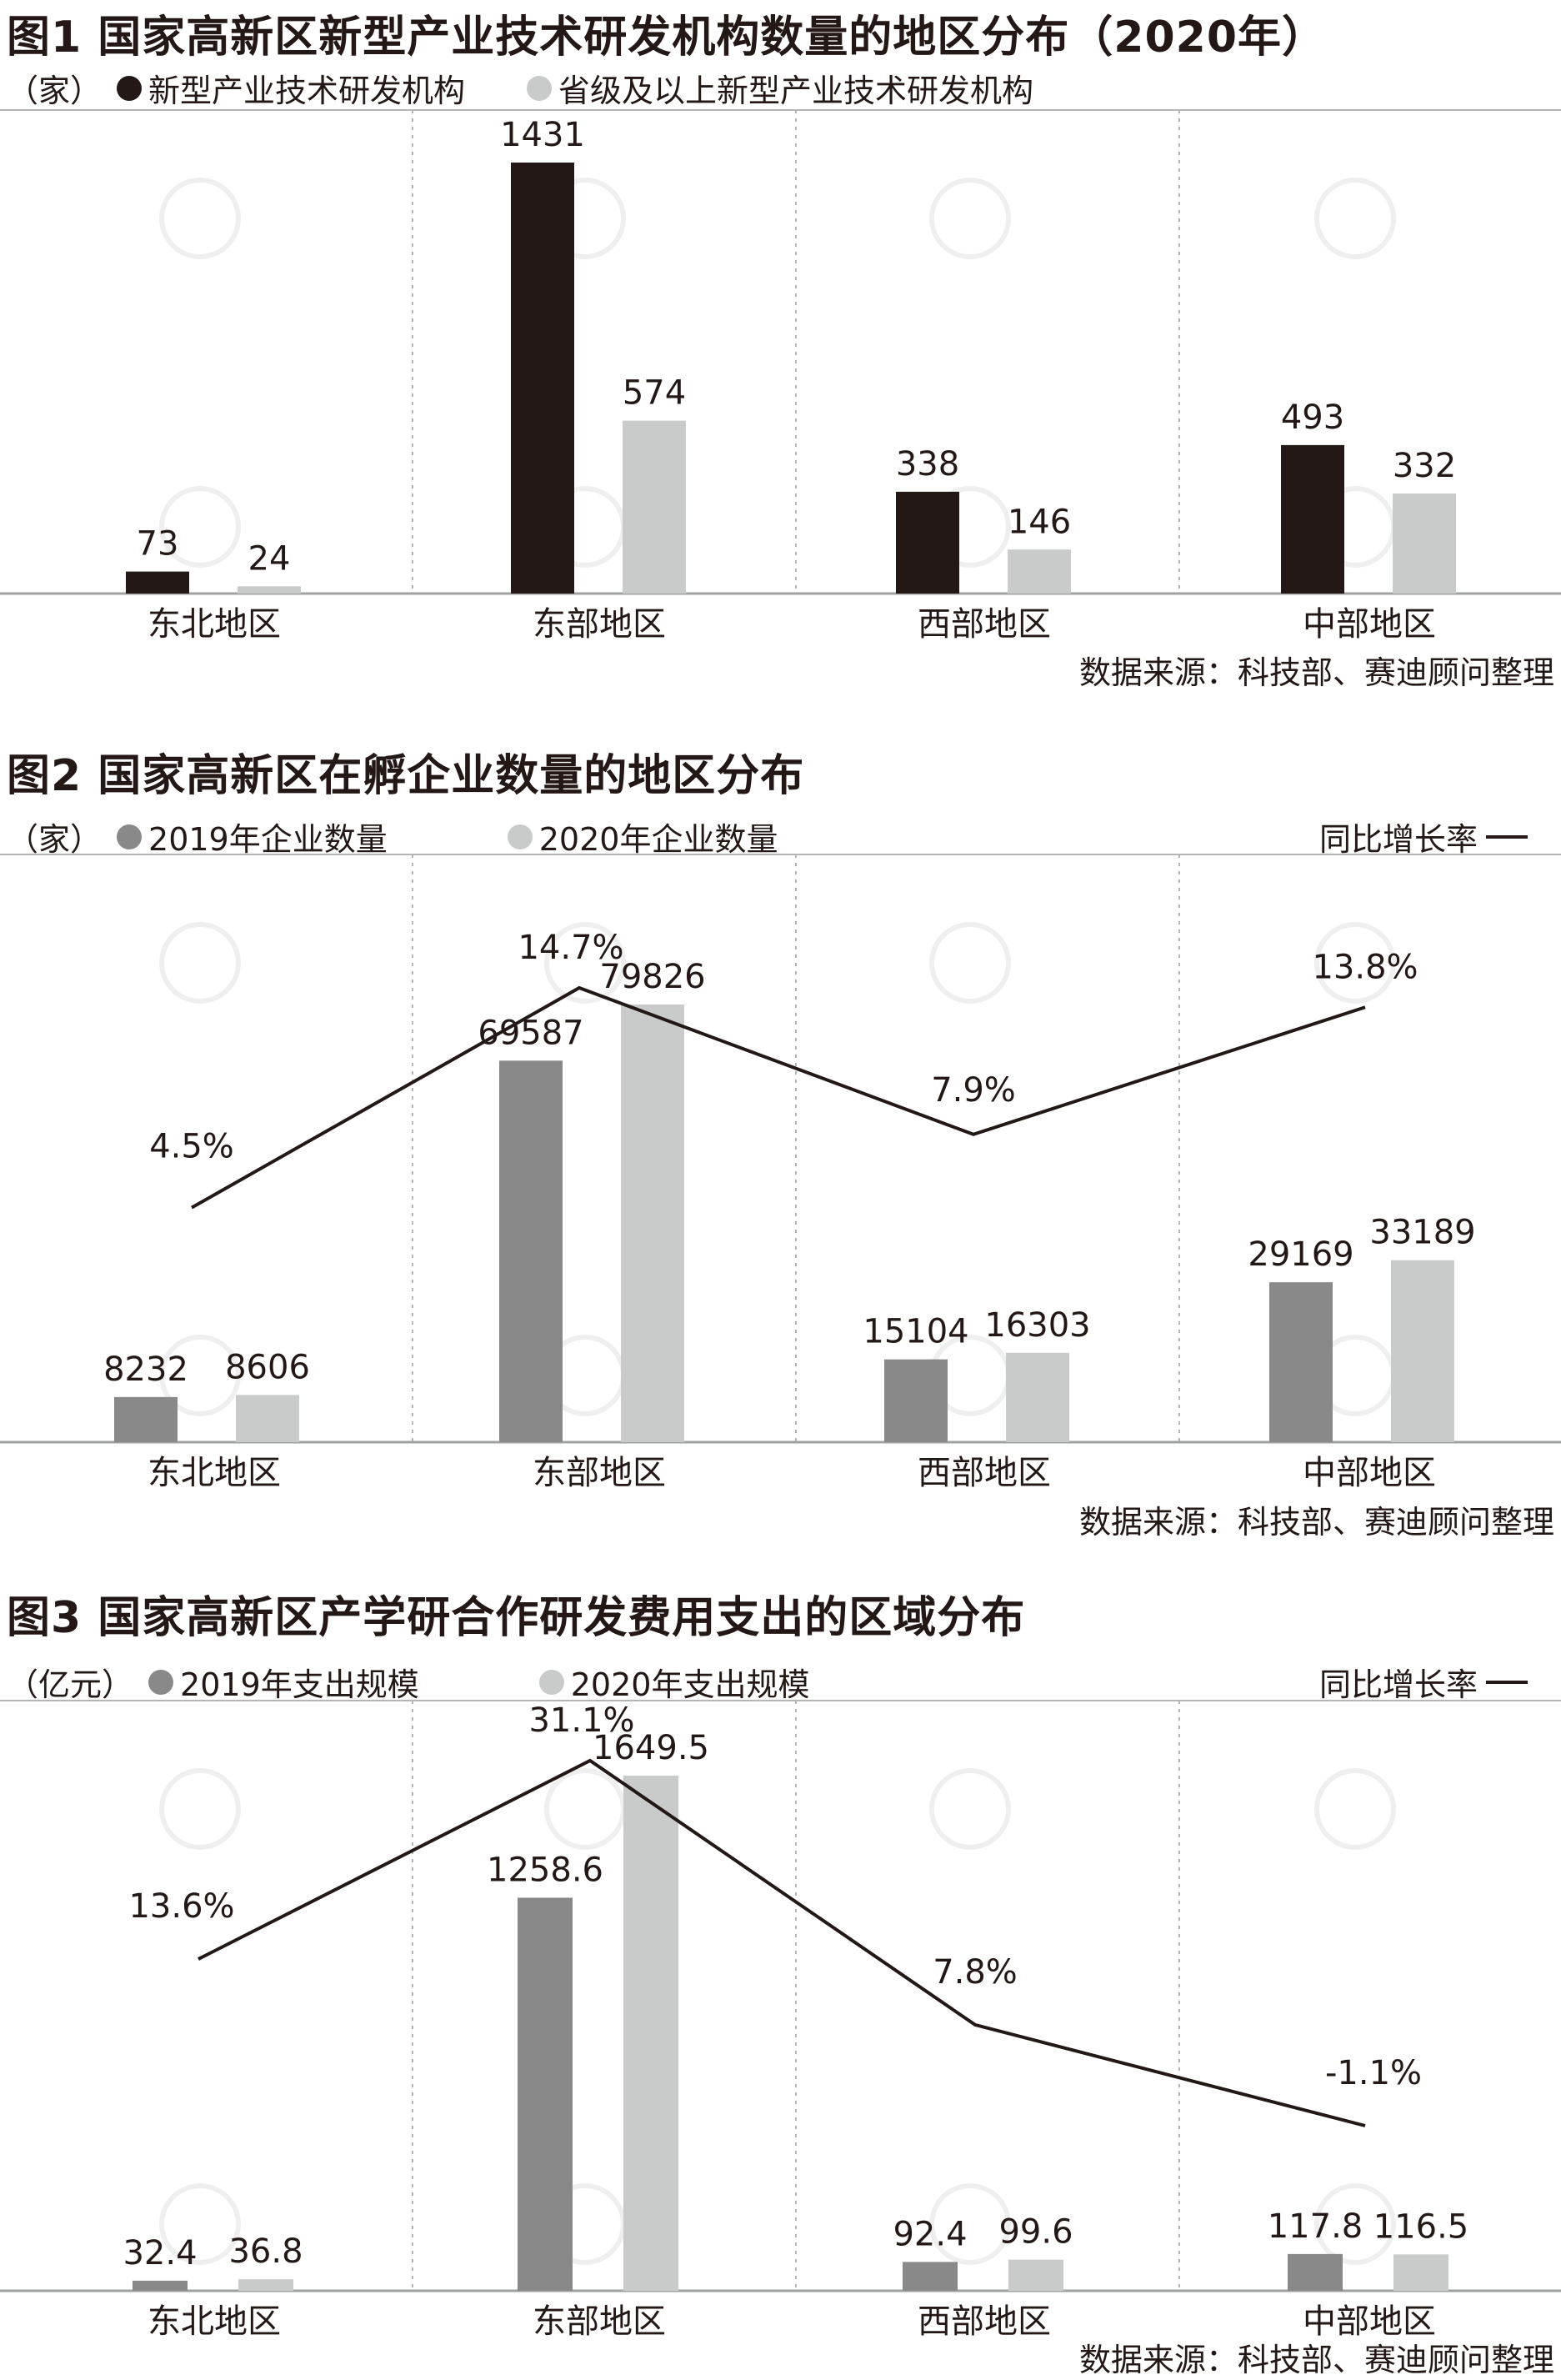  What do you see at coordinates (268, 839) in the screenshot?
I see `legend-entry: 2019年企业数量` at bounding box center [268, 839].